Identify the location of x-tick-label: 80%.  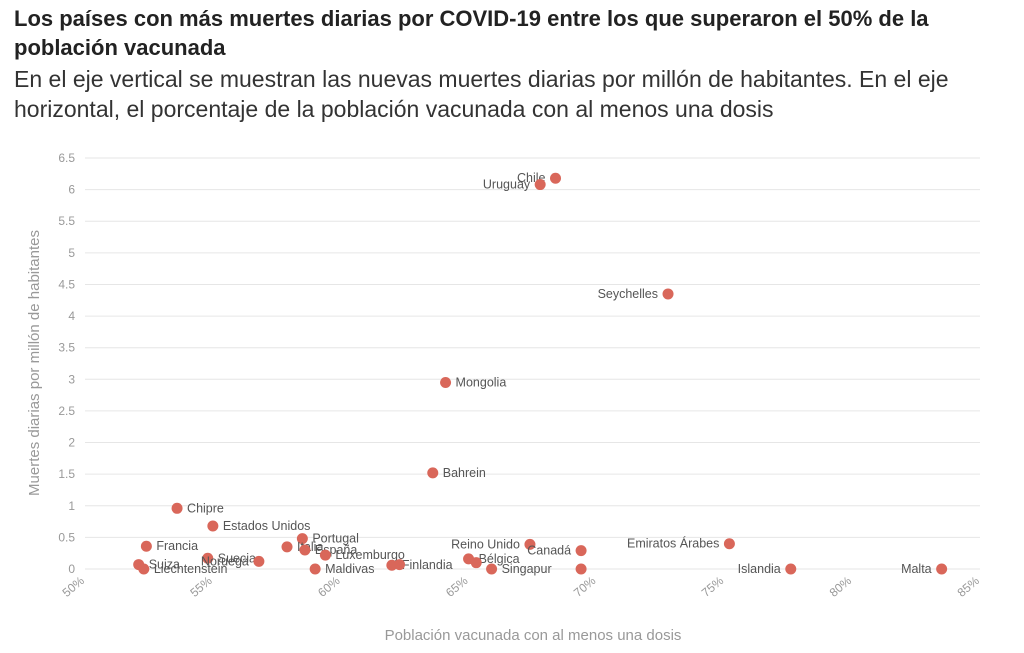
(841, 586).